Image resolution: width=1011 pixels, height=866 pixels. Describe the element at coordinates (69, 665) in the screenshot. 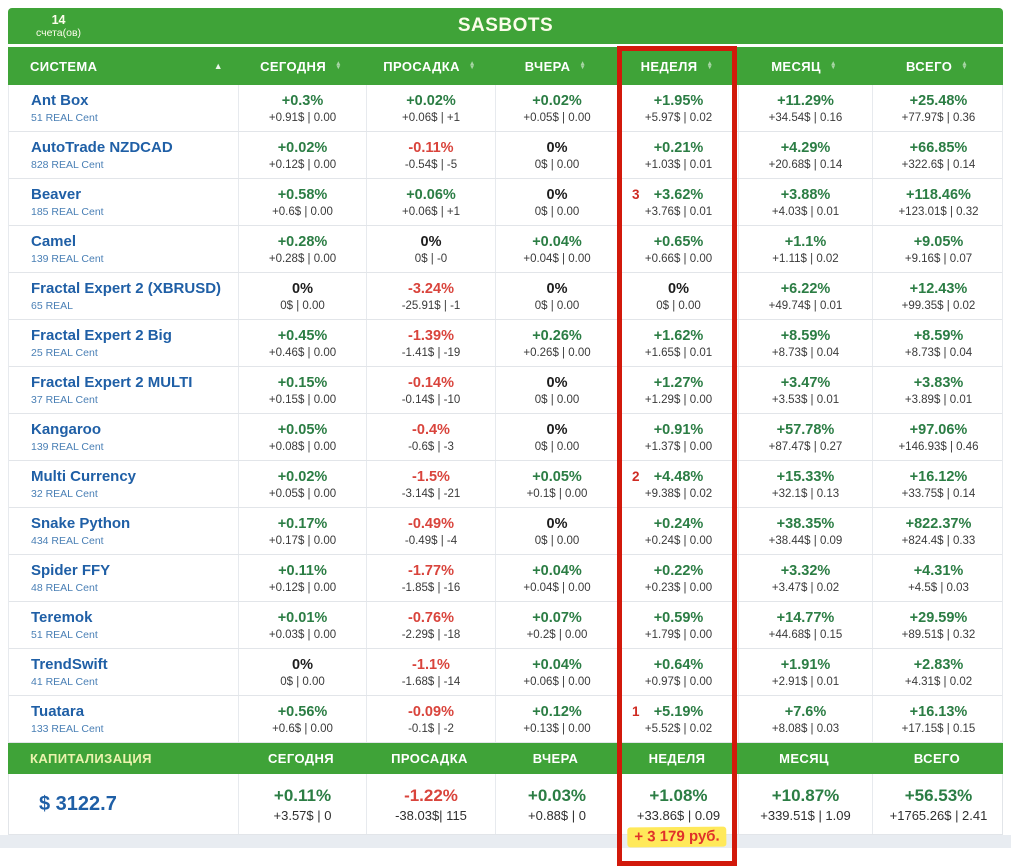

I see `system-name-link: TrendSwift` at that location.